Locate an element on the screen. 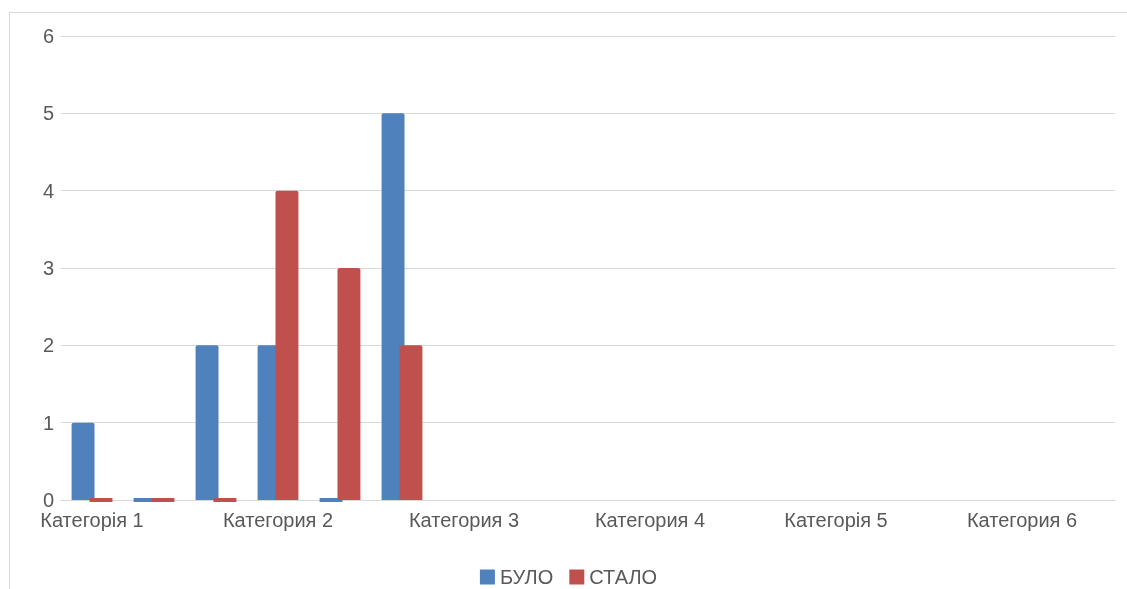 This screenshot has width=1127, height=589. x-tick-label: Категория 6 is located at coordinates (1022, 520).